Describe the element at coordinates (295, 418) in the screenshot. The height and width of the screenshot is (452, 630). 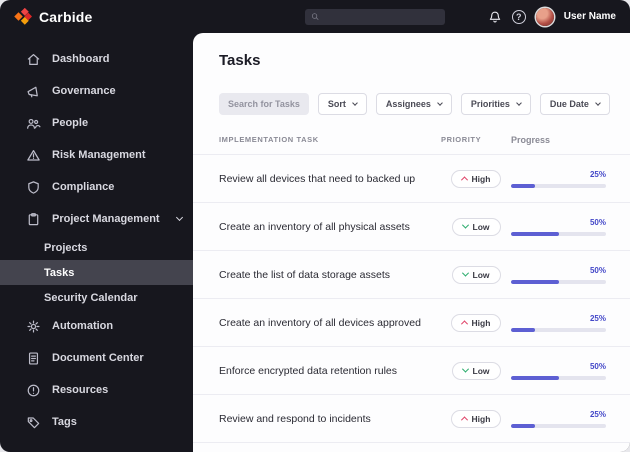
I see `task-name: Review and respond to incidents` at that location.